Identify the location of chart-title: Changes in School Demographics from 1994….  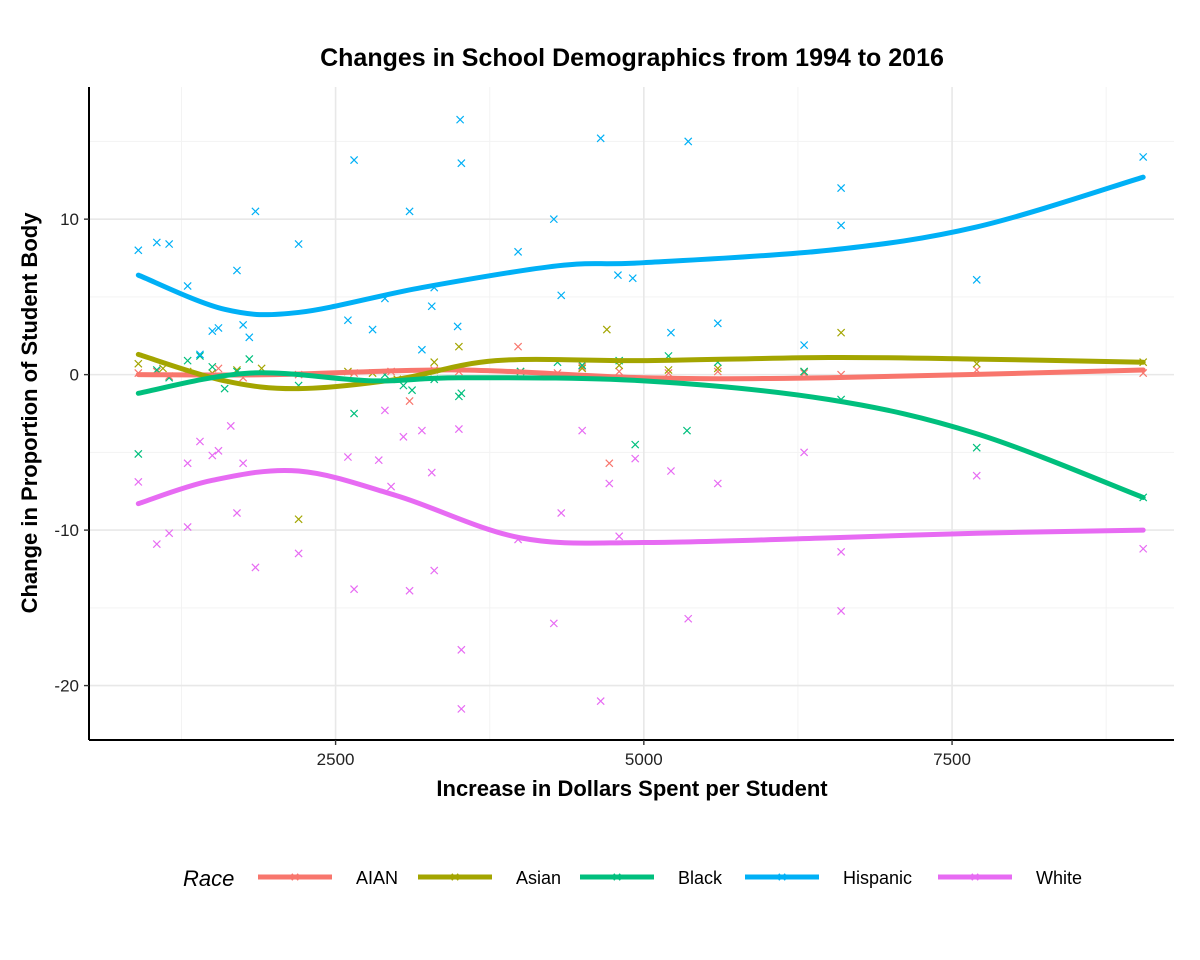
(632, 58).